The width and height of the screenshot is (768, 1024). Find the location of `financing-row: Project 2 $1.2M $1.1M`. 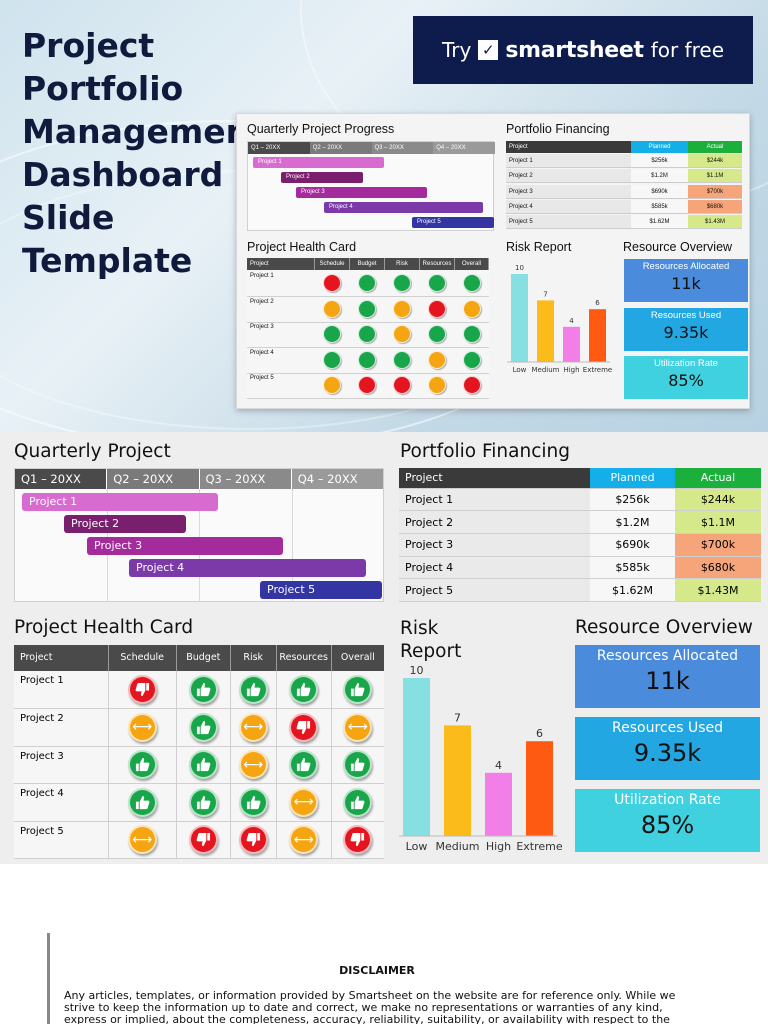

financing-row: Project 2 $1.2M $1.1M is located at coordinates (580, 522).